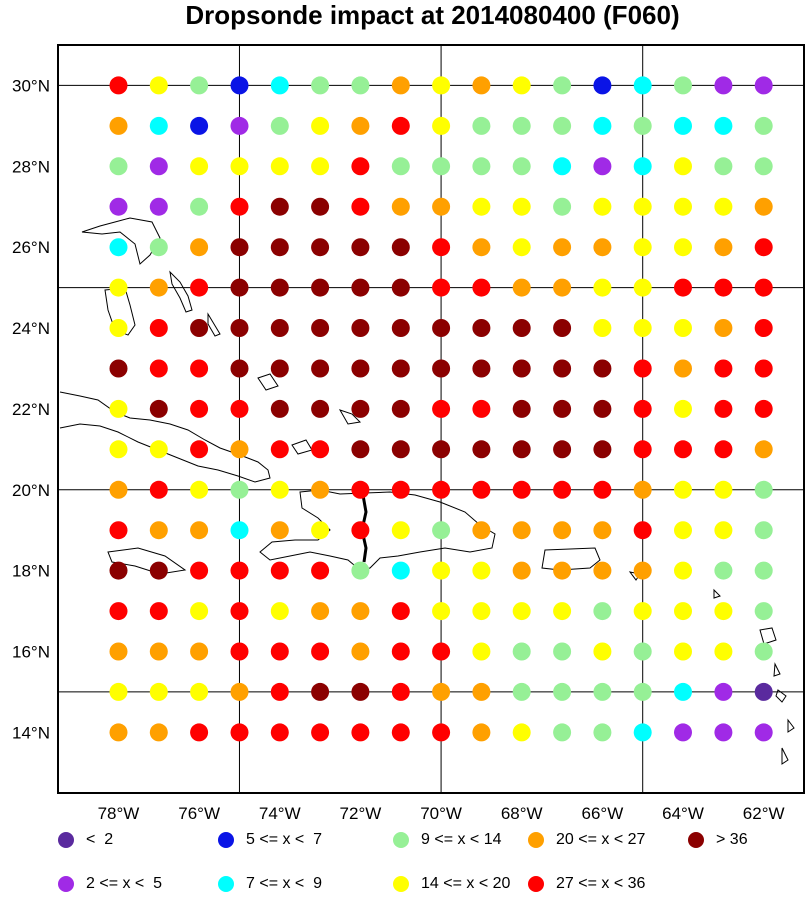 The width and height of the screenshot is (805, 900). Describe the element at coordinates (110, 884) in the screenshot. I see `legend-item: 2 <= x < 5` at that location.